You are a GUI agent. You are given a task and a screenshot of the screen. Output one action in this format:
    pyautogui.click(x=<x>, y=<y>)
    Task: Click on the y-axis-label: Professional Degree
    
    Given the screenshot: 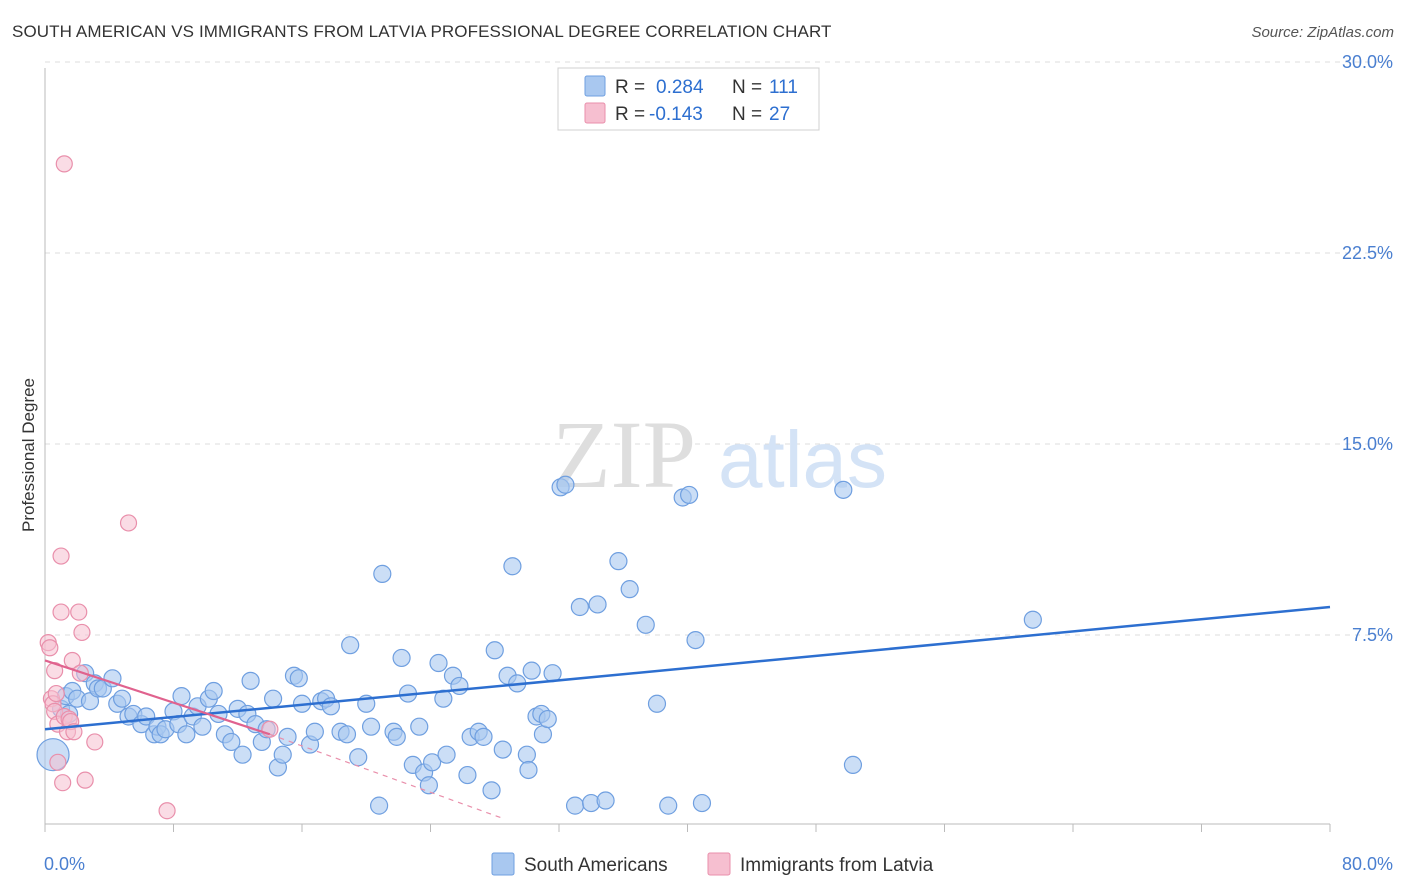 What is the action you would take?
    pyautogui.click(x=28, y=455)
    